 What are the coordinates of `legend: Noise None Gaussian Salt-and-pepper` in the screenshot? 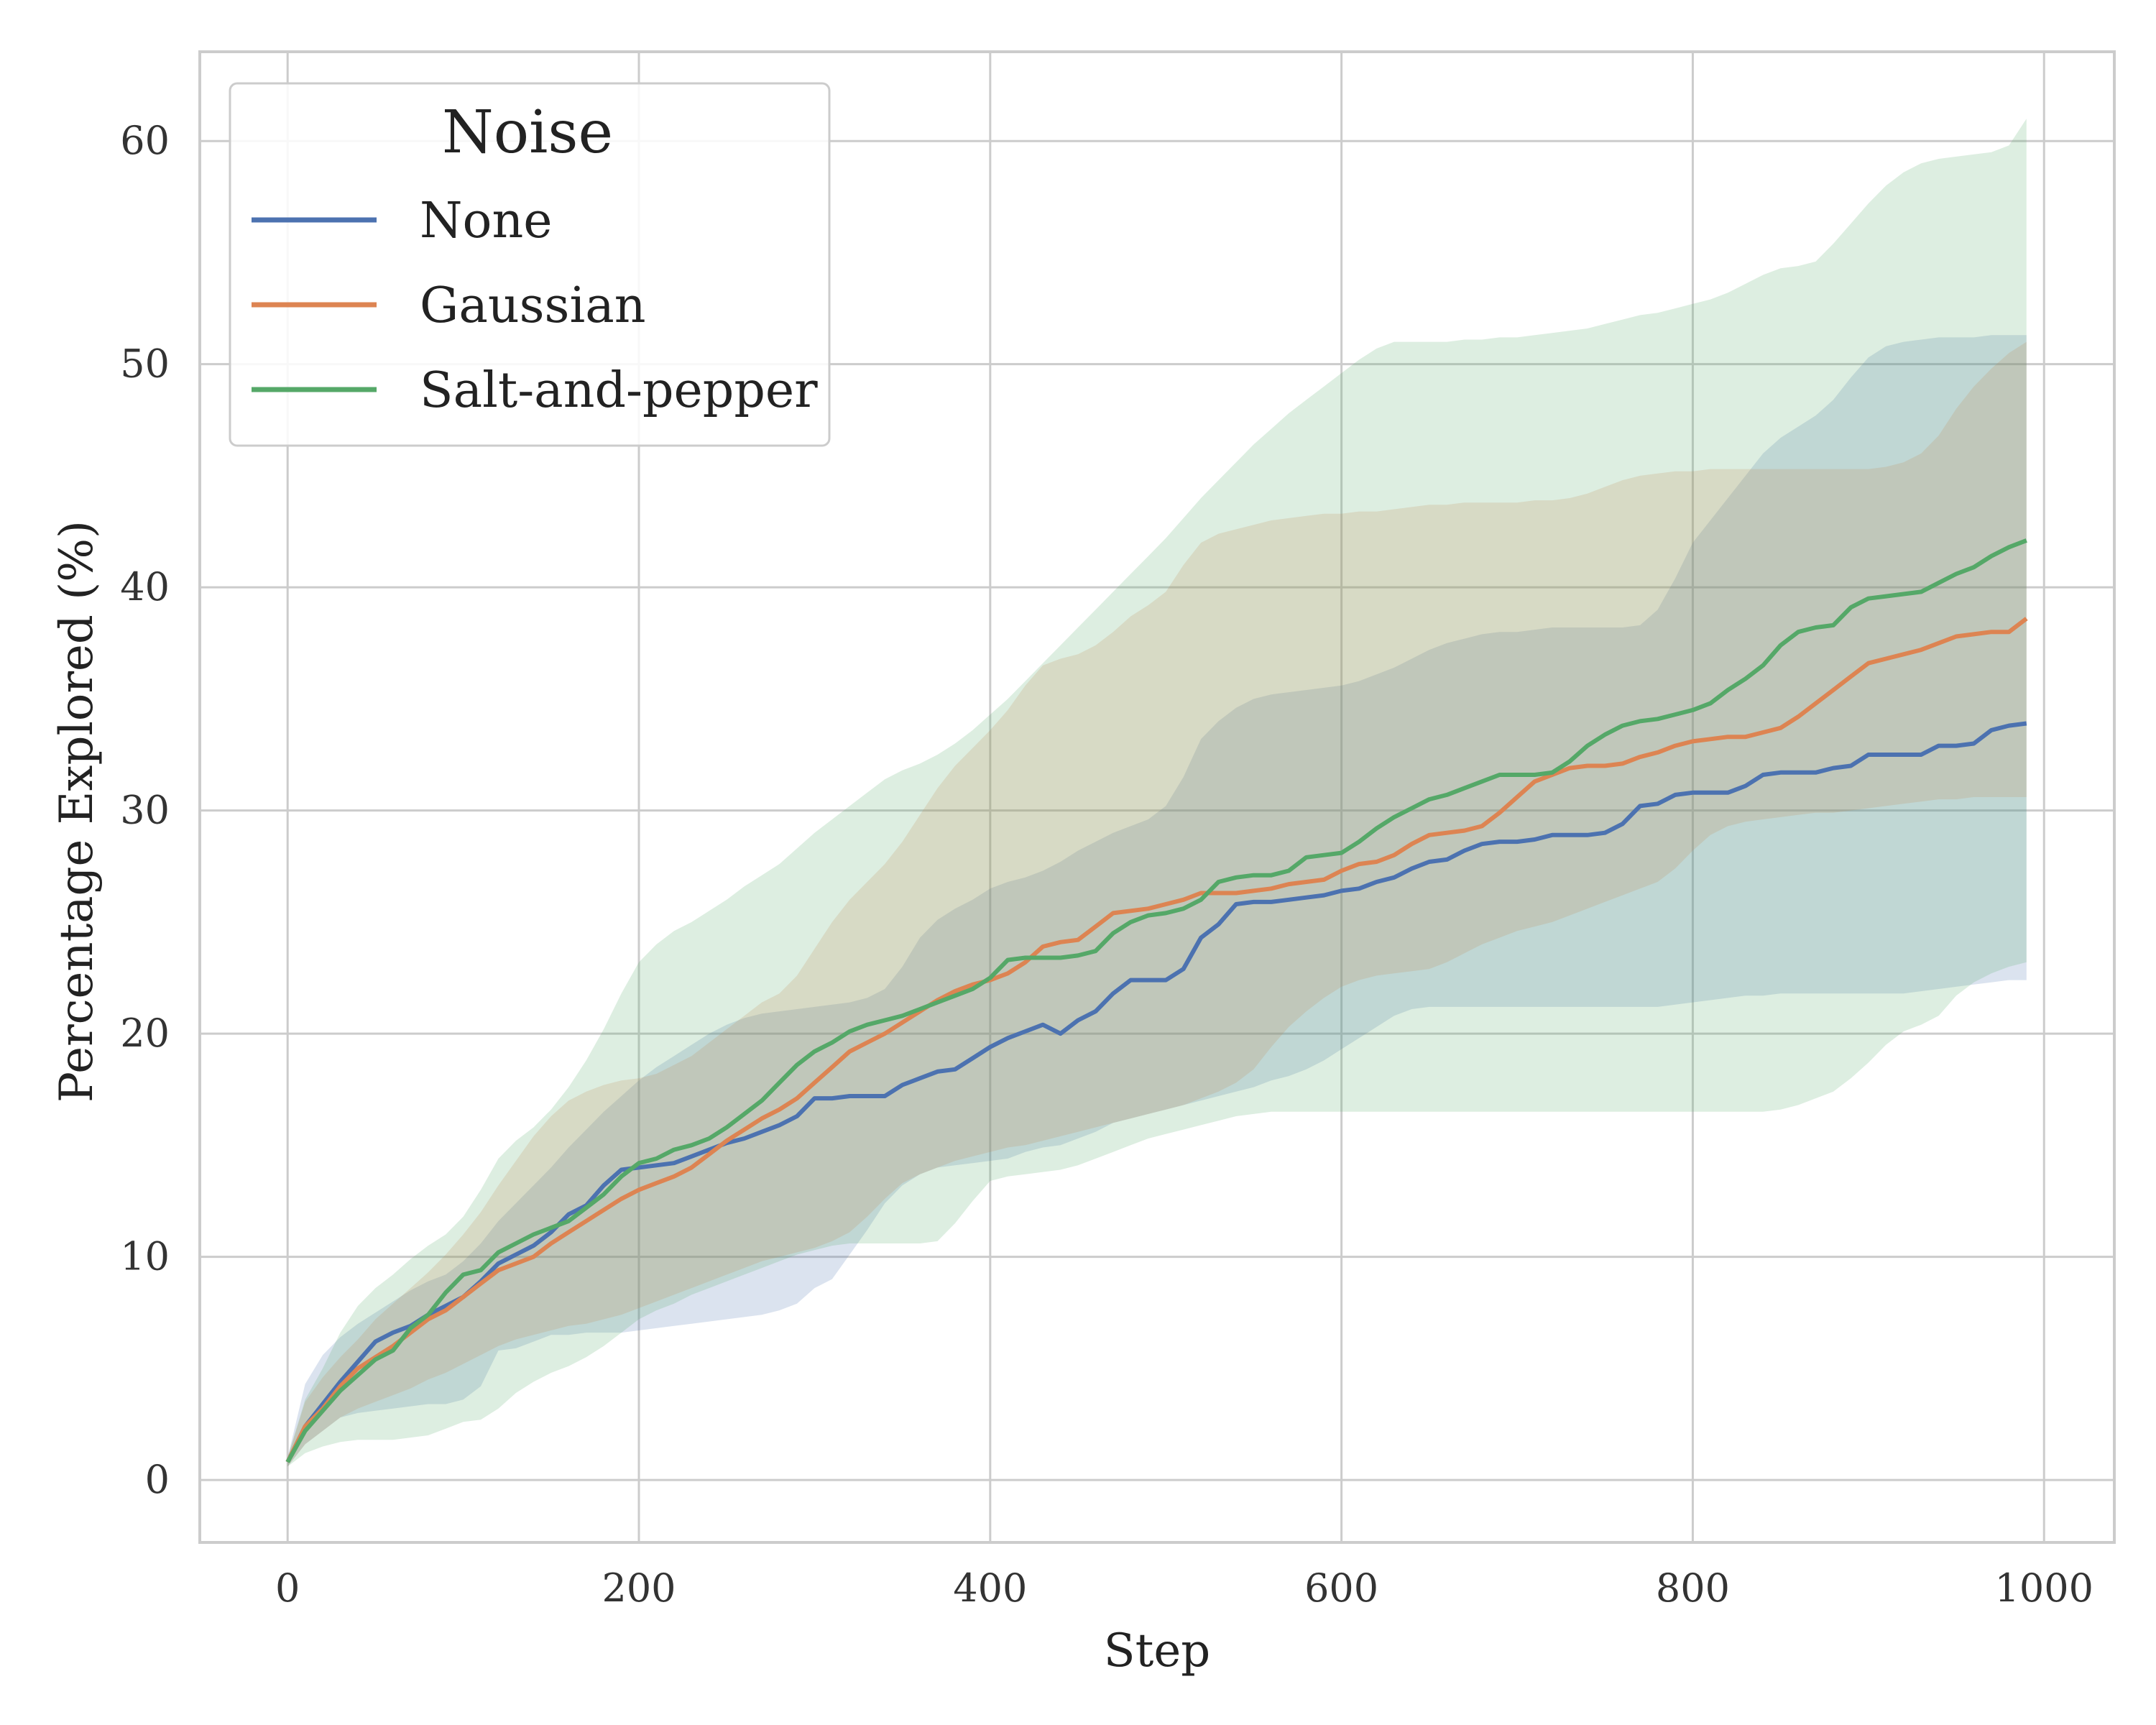 It's located at (530, 264).